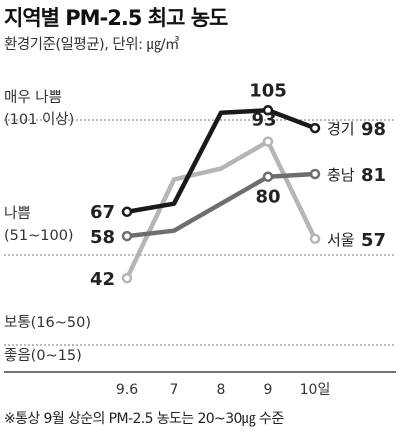  I want to click on band-range-label: (51~100), so click(39, 236).